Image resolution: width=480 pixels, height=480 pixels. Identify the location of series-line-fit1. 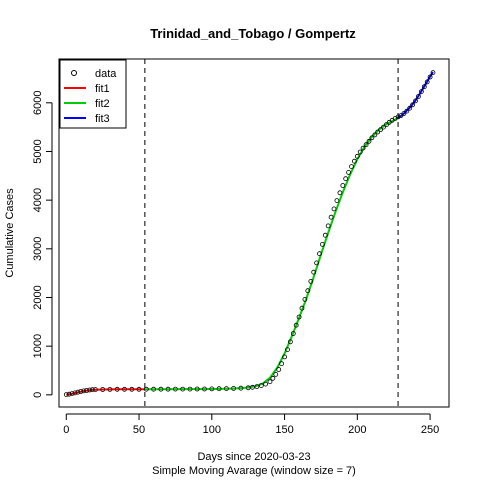
(105, 392).